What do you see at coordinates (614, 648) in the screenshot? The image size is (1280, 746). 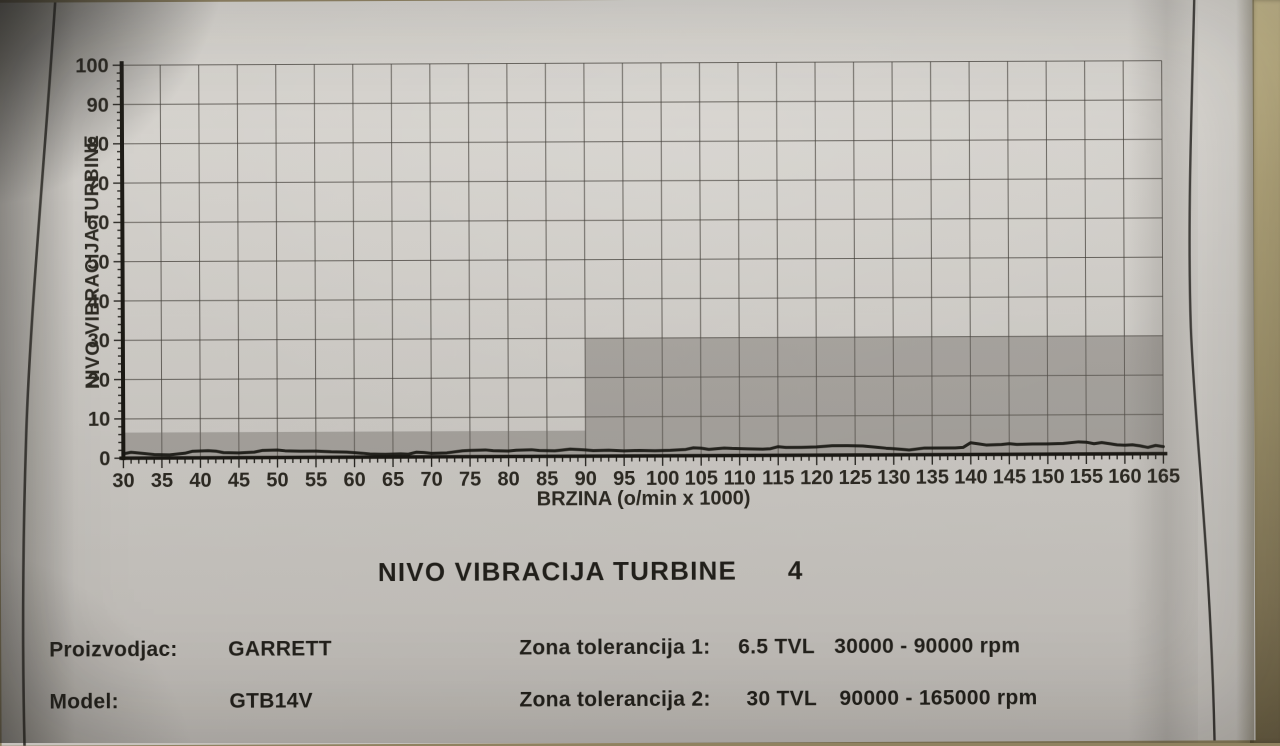 I see `zone1-label: Zona tolerancija 1:` at bounding box center [614, 648].